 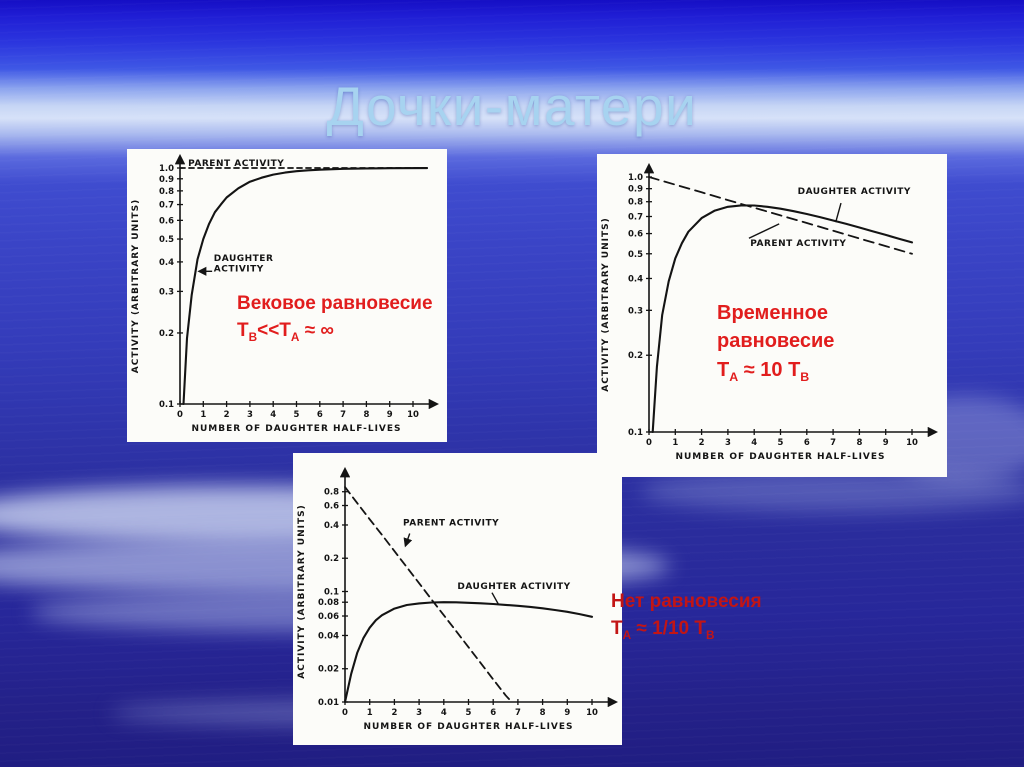 I want to click on svg-text: 0.04, so click(x=328, y=636).